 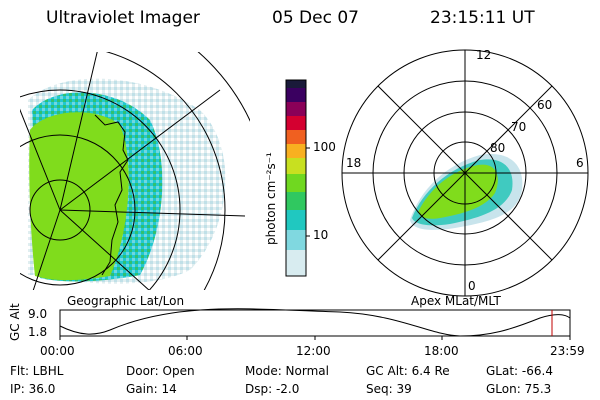 What do you see at coordinates (498, 148) in the screenshot?
I see `lat-label-80: 80` at bounding box center [498, 148].